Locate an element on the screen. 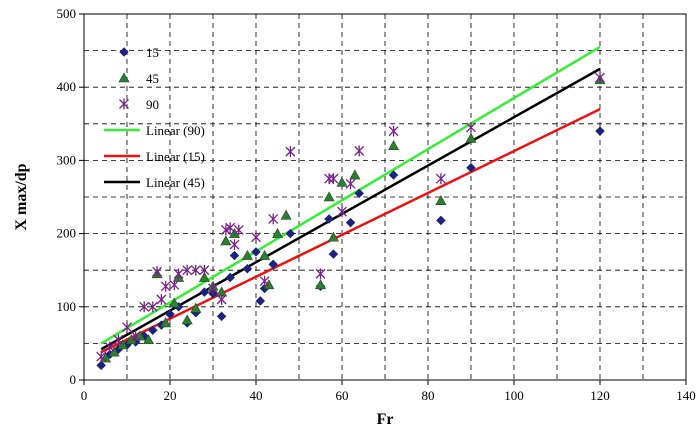 The image size is (699, 432). x-tick-label: 100 is located at coordinates (514, 395).